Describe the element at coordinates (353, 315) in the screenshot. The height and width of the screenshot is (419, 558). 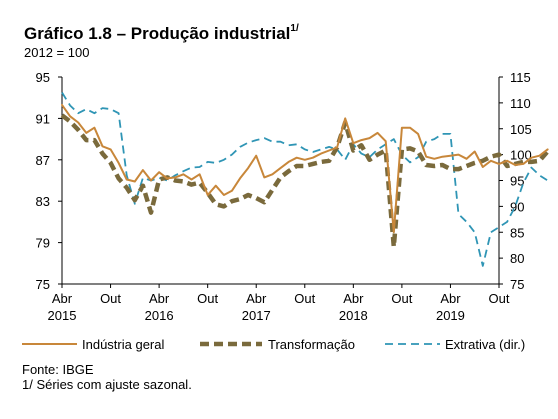
I see `x-tick-label-year: 2018` at that location.